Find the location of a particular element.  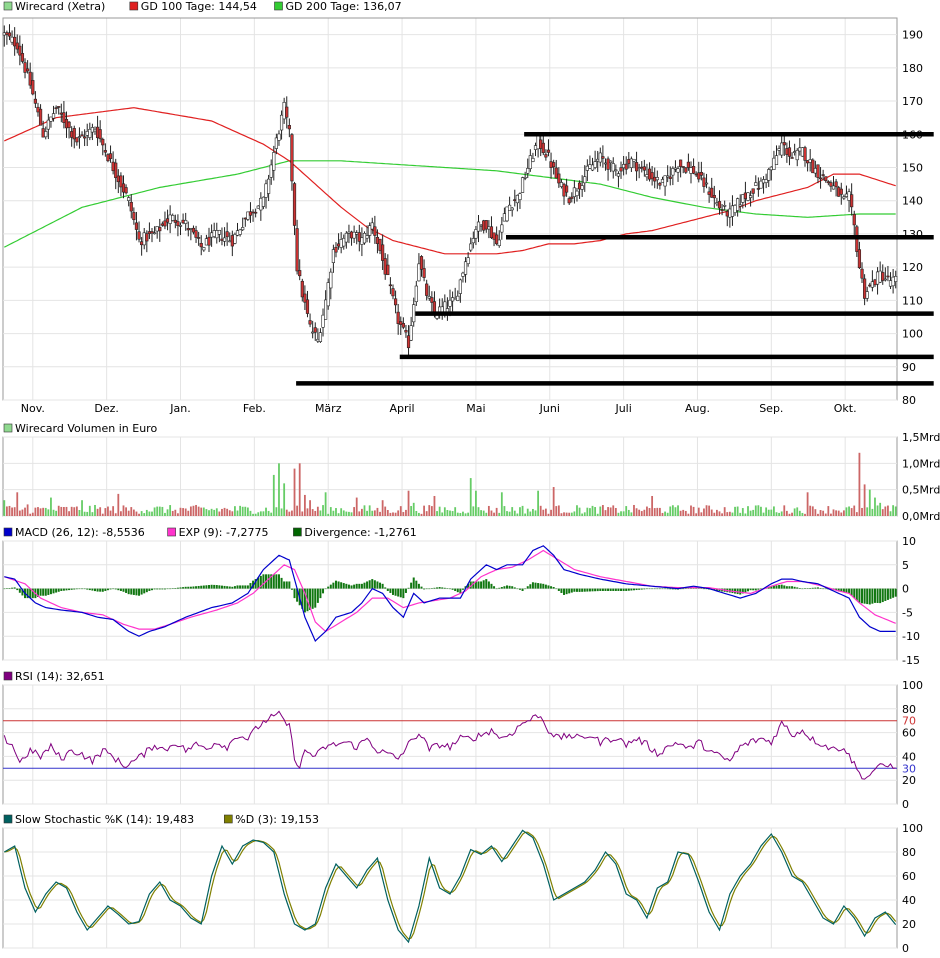

rsi-ytick-label: 60 is located at coordinates (909, 733).